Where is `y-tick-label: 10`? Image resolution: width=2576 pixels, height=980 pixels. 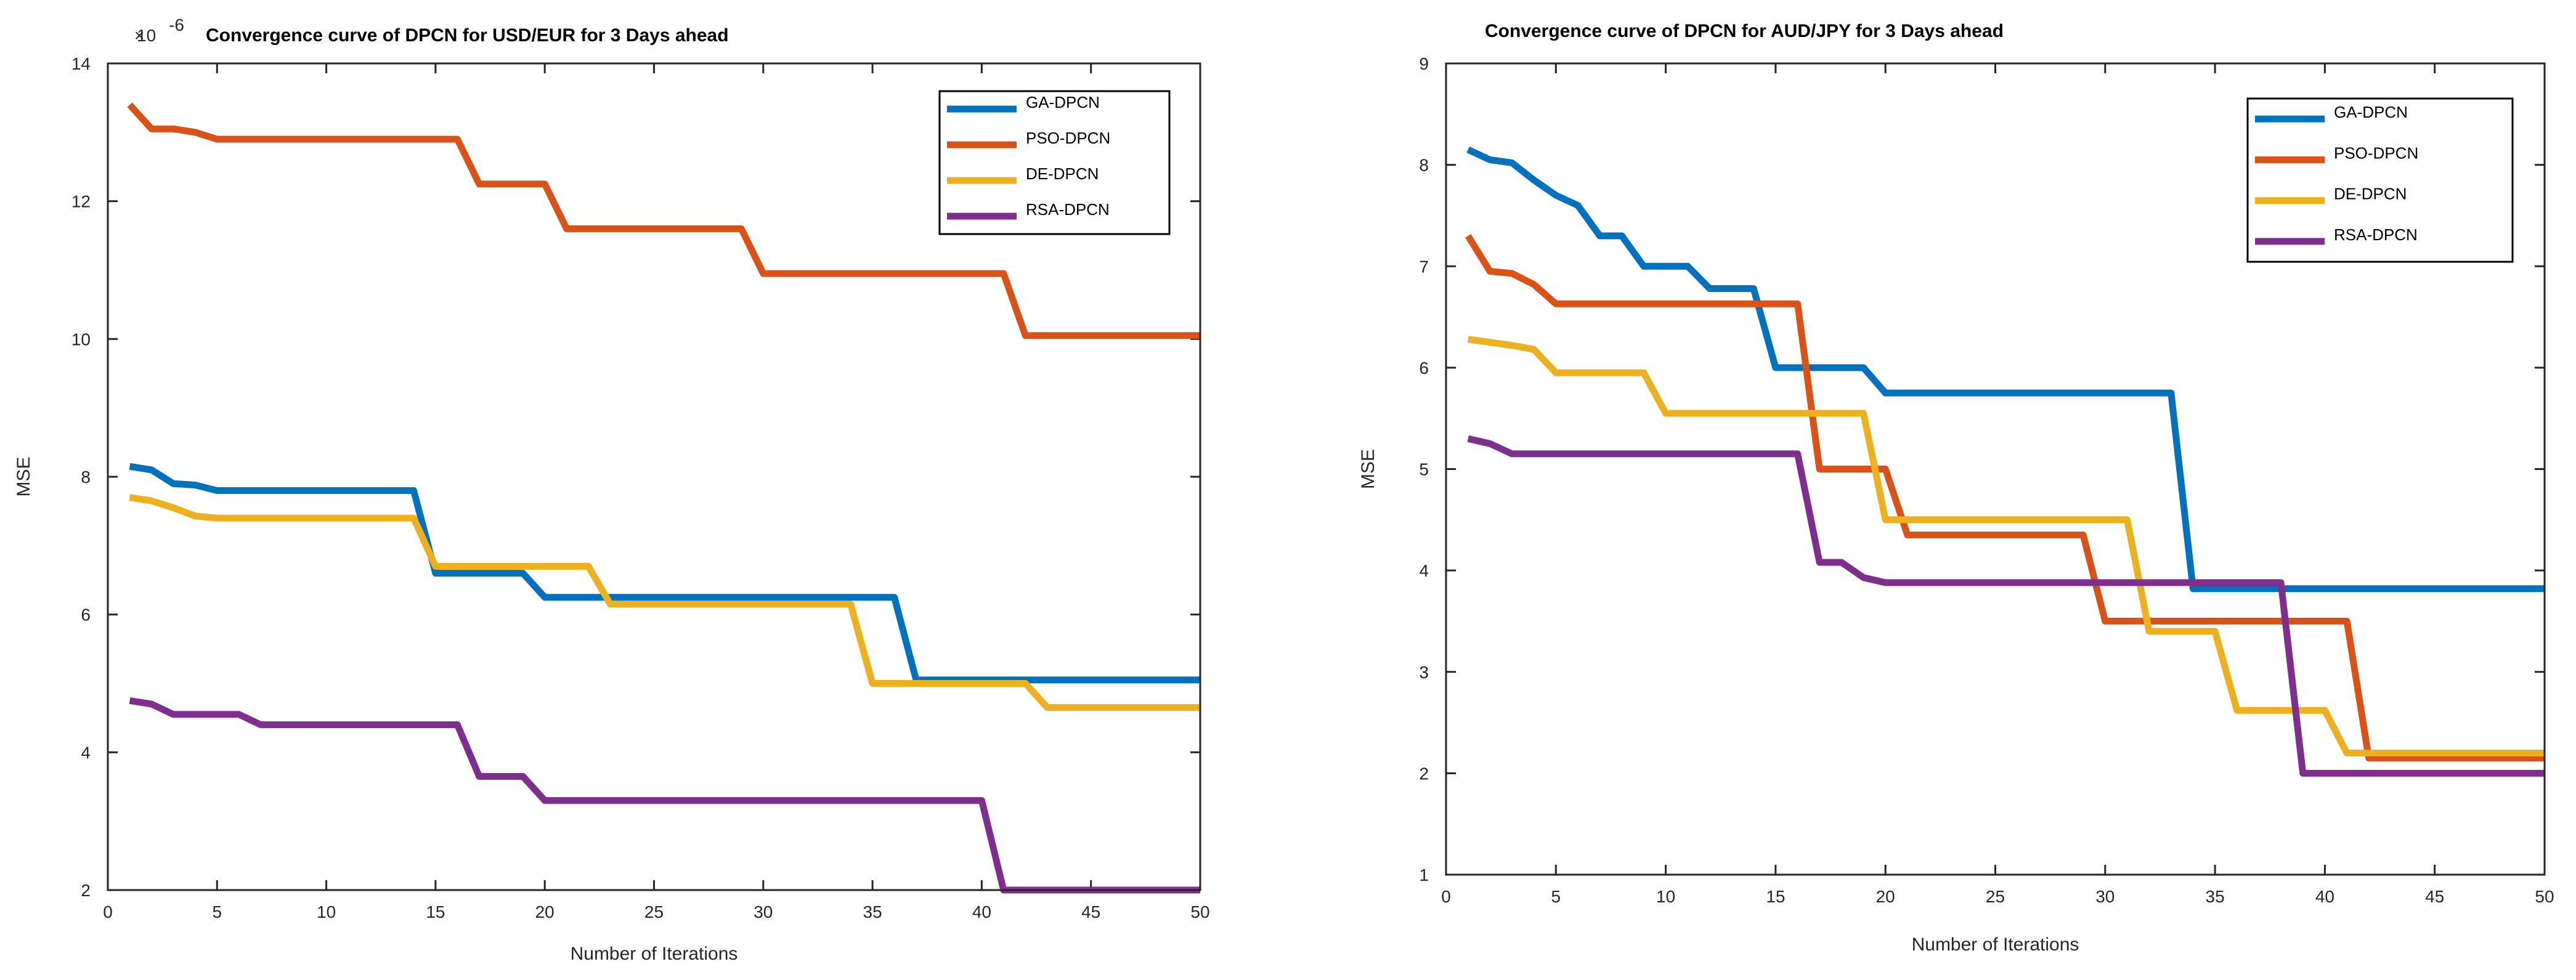 y-tick-label: 10 is located at coordinates (81, 340).